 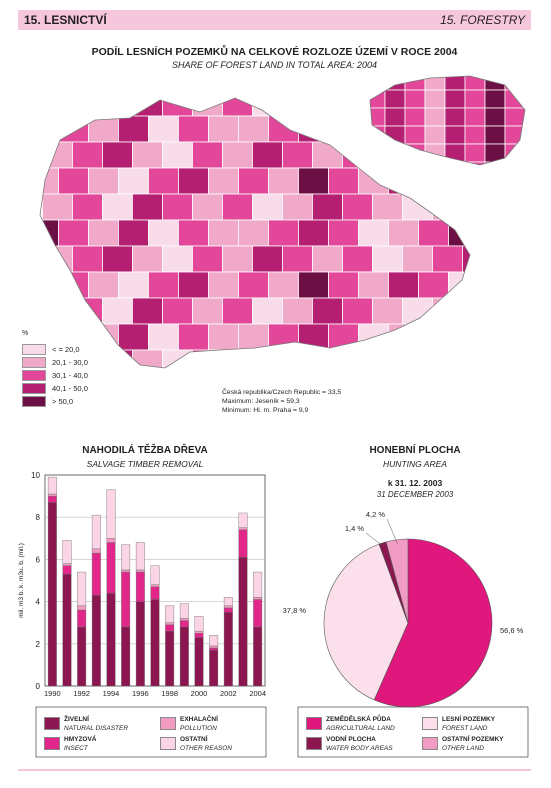 I want to click on pie-legend-frame, so click(x=413, y=732).